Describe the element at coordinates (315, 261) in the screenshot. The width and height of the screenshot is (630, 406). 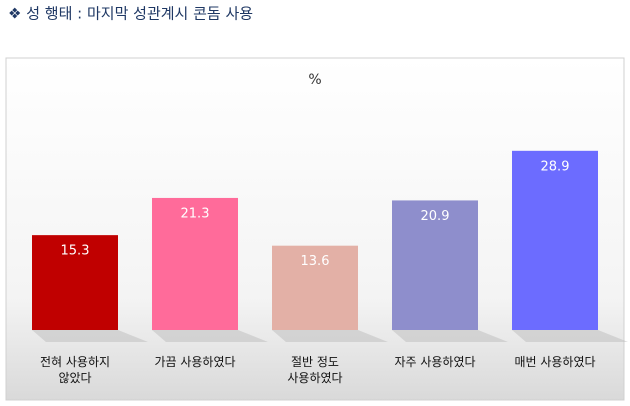
I see `value-label: 13.6` at that location.